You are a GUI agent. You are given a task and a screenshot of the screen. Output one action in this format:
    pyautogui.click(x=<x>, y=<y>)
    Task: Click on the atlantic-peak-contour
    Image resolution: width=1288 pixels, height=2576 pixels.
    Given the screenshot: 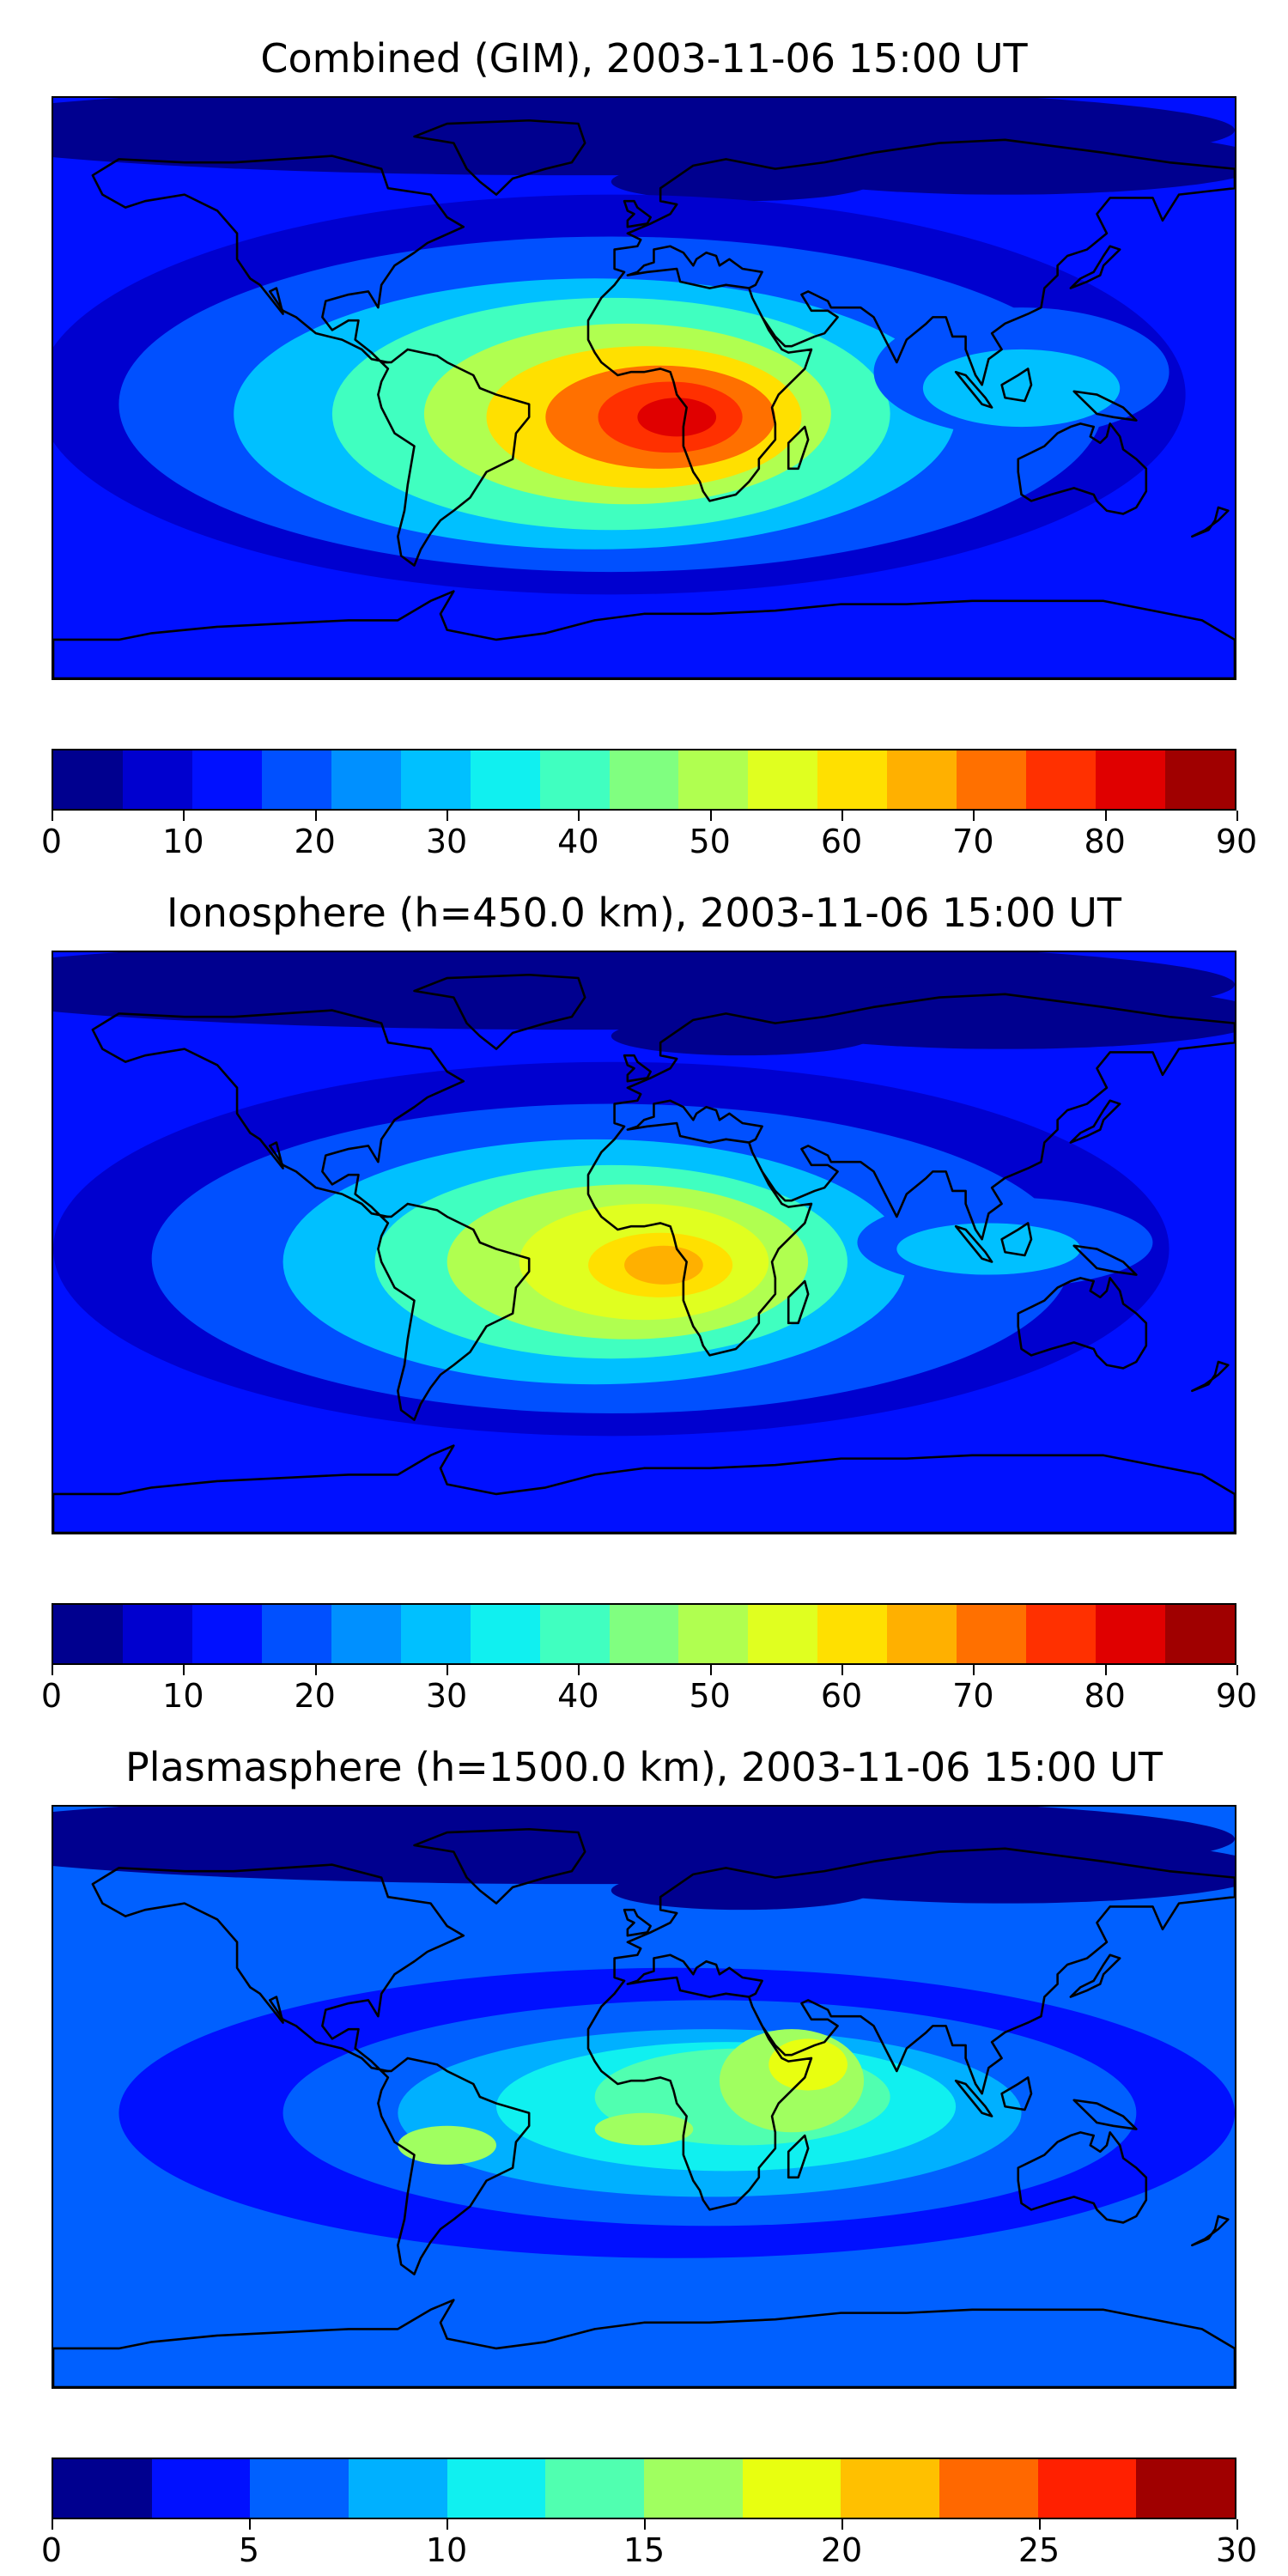 What is the action you would take?
    pyautogui.click(x=677, y=418)
    